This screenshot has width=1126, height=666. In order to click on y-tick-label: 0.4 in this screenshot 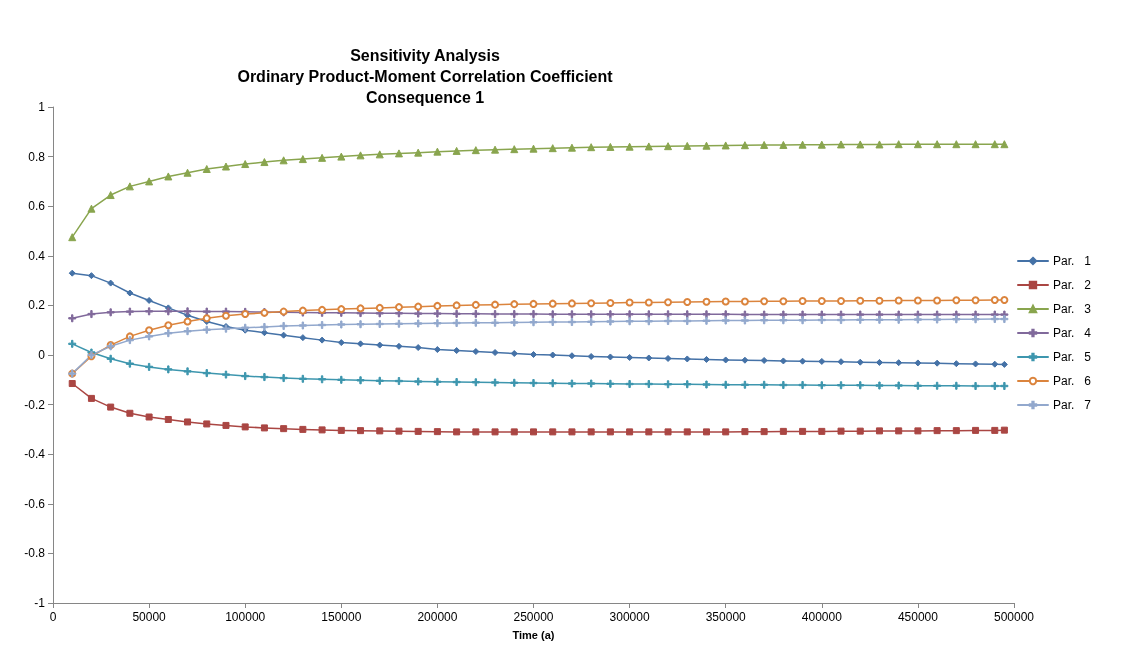, I will do `click(37, 255)`.